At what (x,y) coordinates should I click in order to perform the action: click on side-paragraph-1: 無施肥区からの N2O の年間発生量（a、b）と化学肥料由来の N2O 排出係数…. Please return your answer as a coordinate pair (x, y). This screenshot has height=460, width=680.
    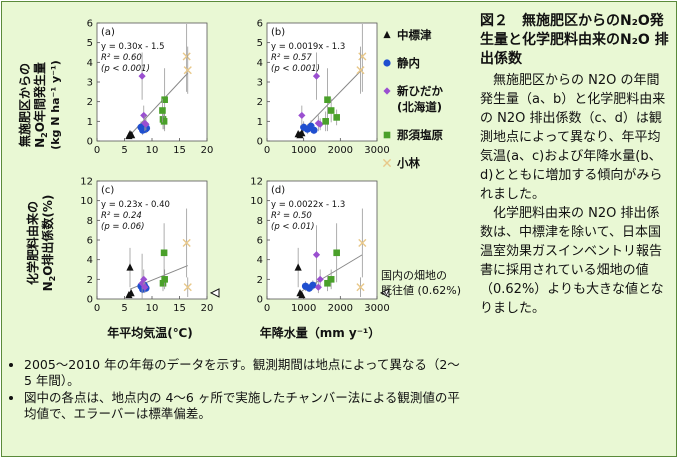
    Looking at the image, I should click on (573, 137).